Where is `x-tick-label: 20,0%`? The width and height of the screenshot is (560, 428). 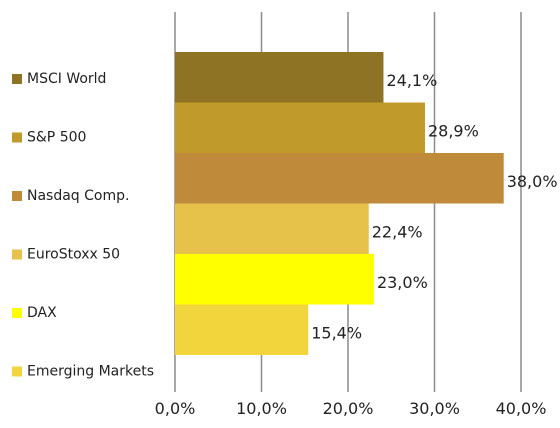
x-tick-label: 20,0% is located at coordinates (348, 408).